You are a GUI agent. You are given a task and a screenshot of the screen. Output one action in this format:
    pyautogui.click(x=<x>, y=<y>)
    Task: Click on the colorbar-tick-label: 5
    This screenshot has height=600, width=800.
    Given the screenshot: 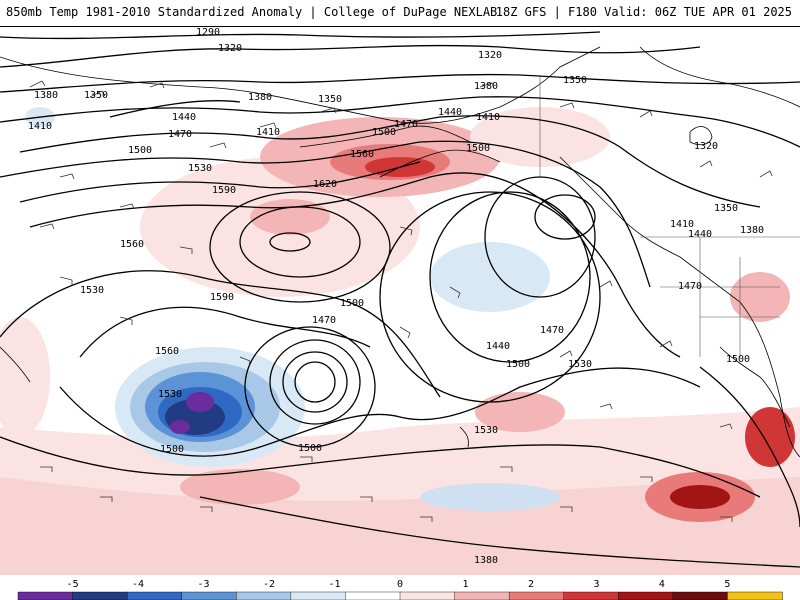 What is the action you would take?
    pyautogui.click(x=727, y=584)
    